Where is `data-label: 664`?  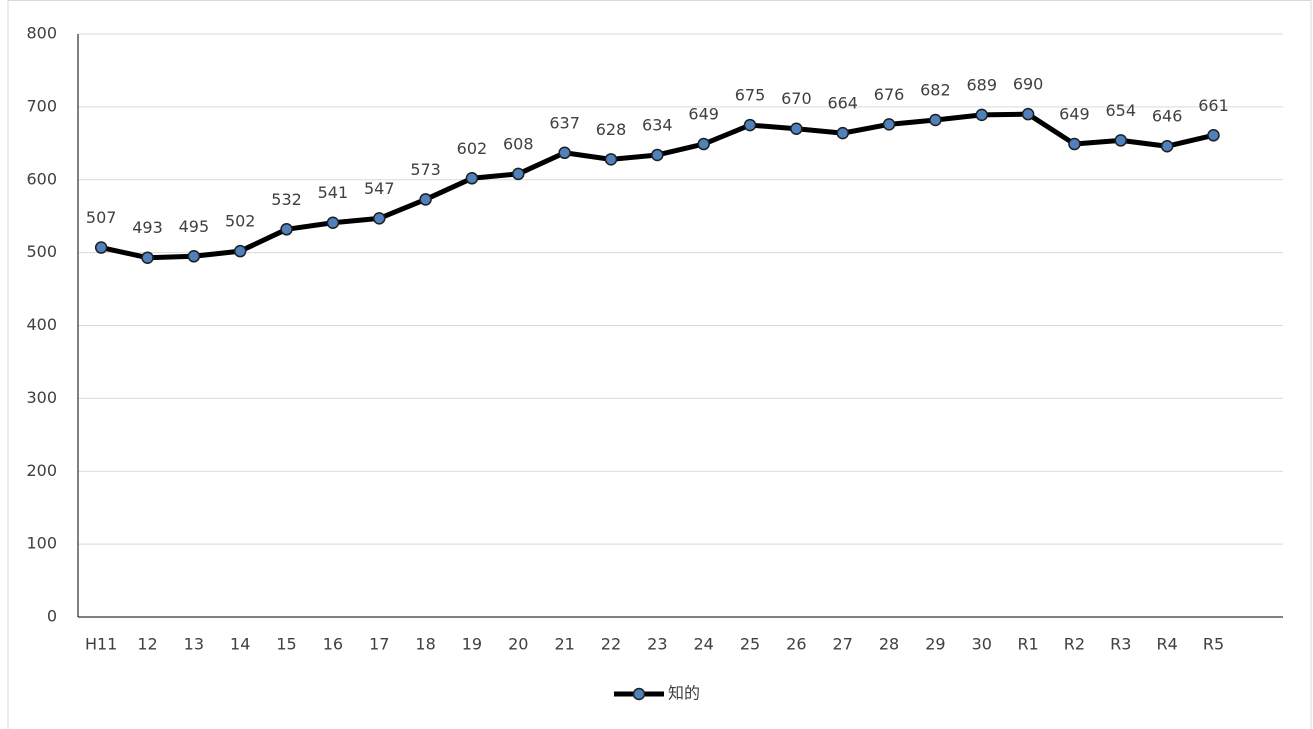
data-label: 664 is located at coordinates (842, 103).